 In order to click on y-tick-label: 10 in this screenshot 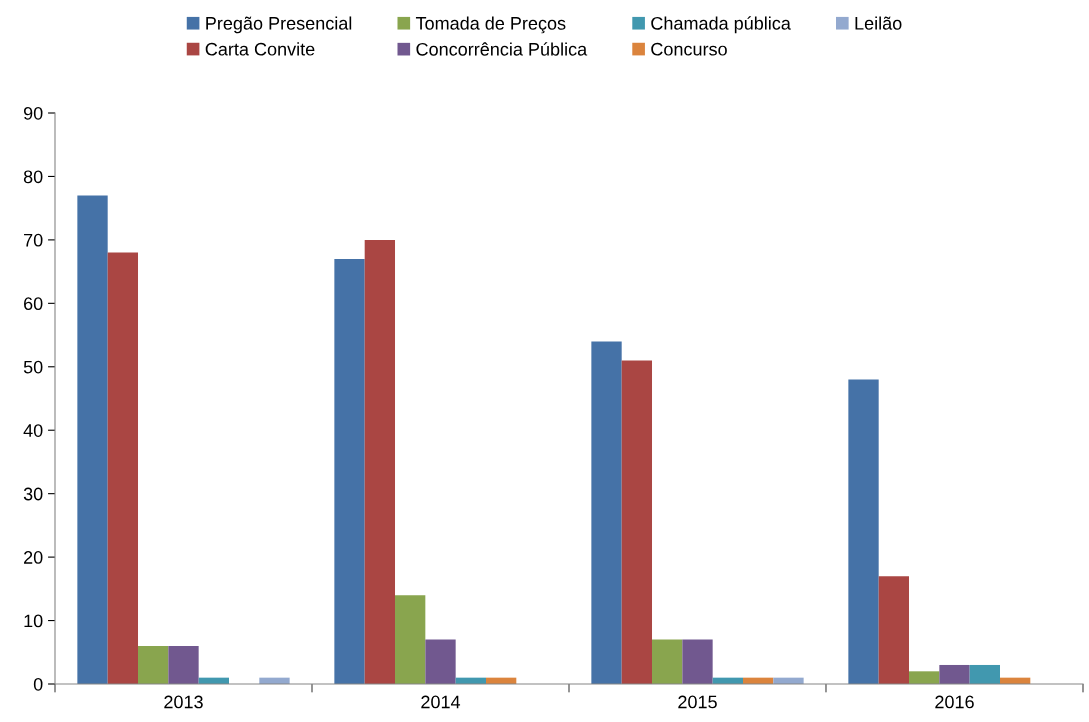, I will do `click(33, 621)`.